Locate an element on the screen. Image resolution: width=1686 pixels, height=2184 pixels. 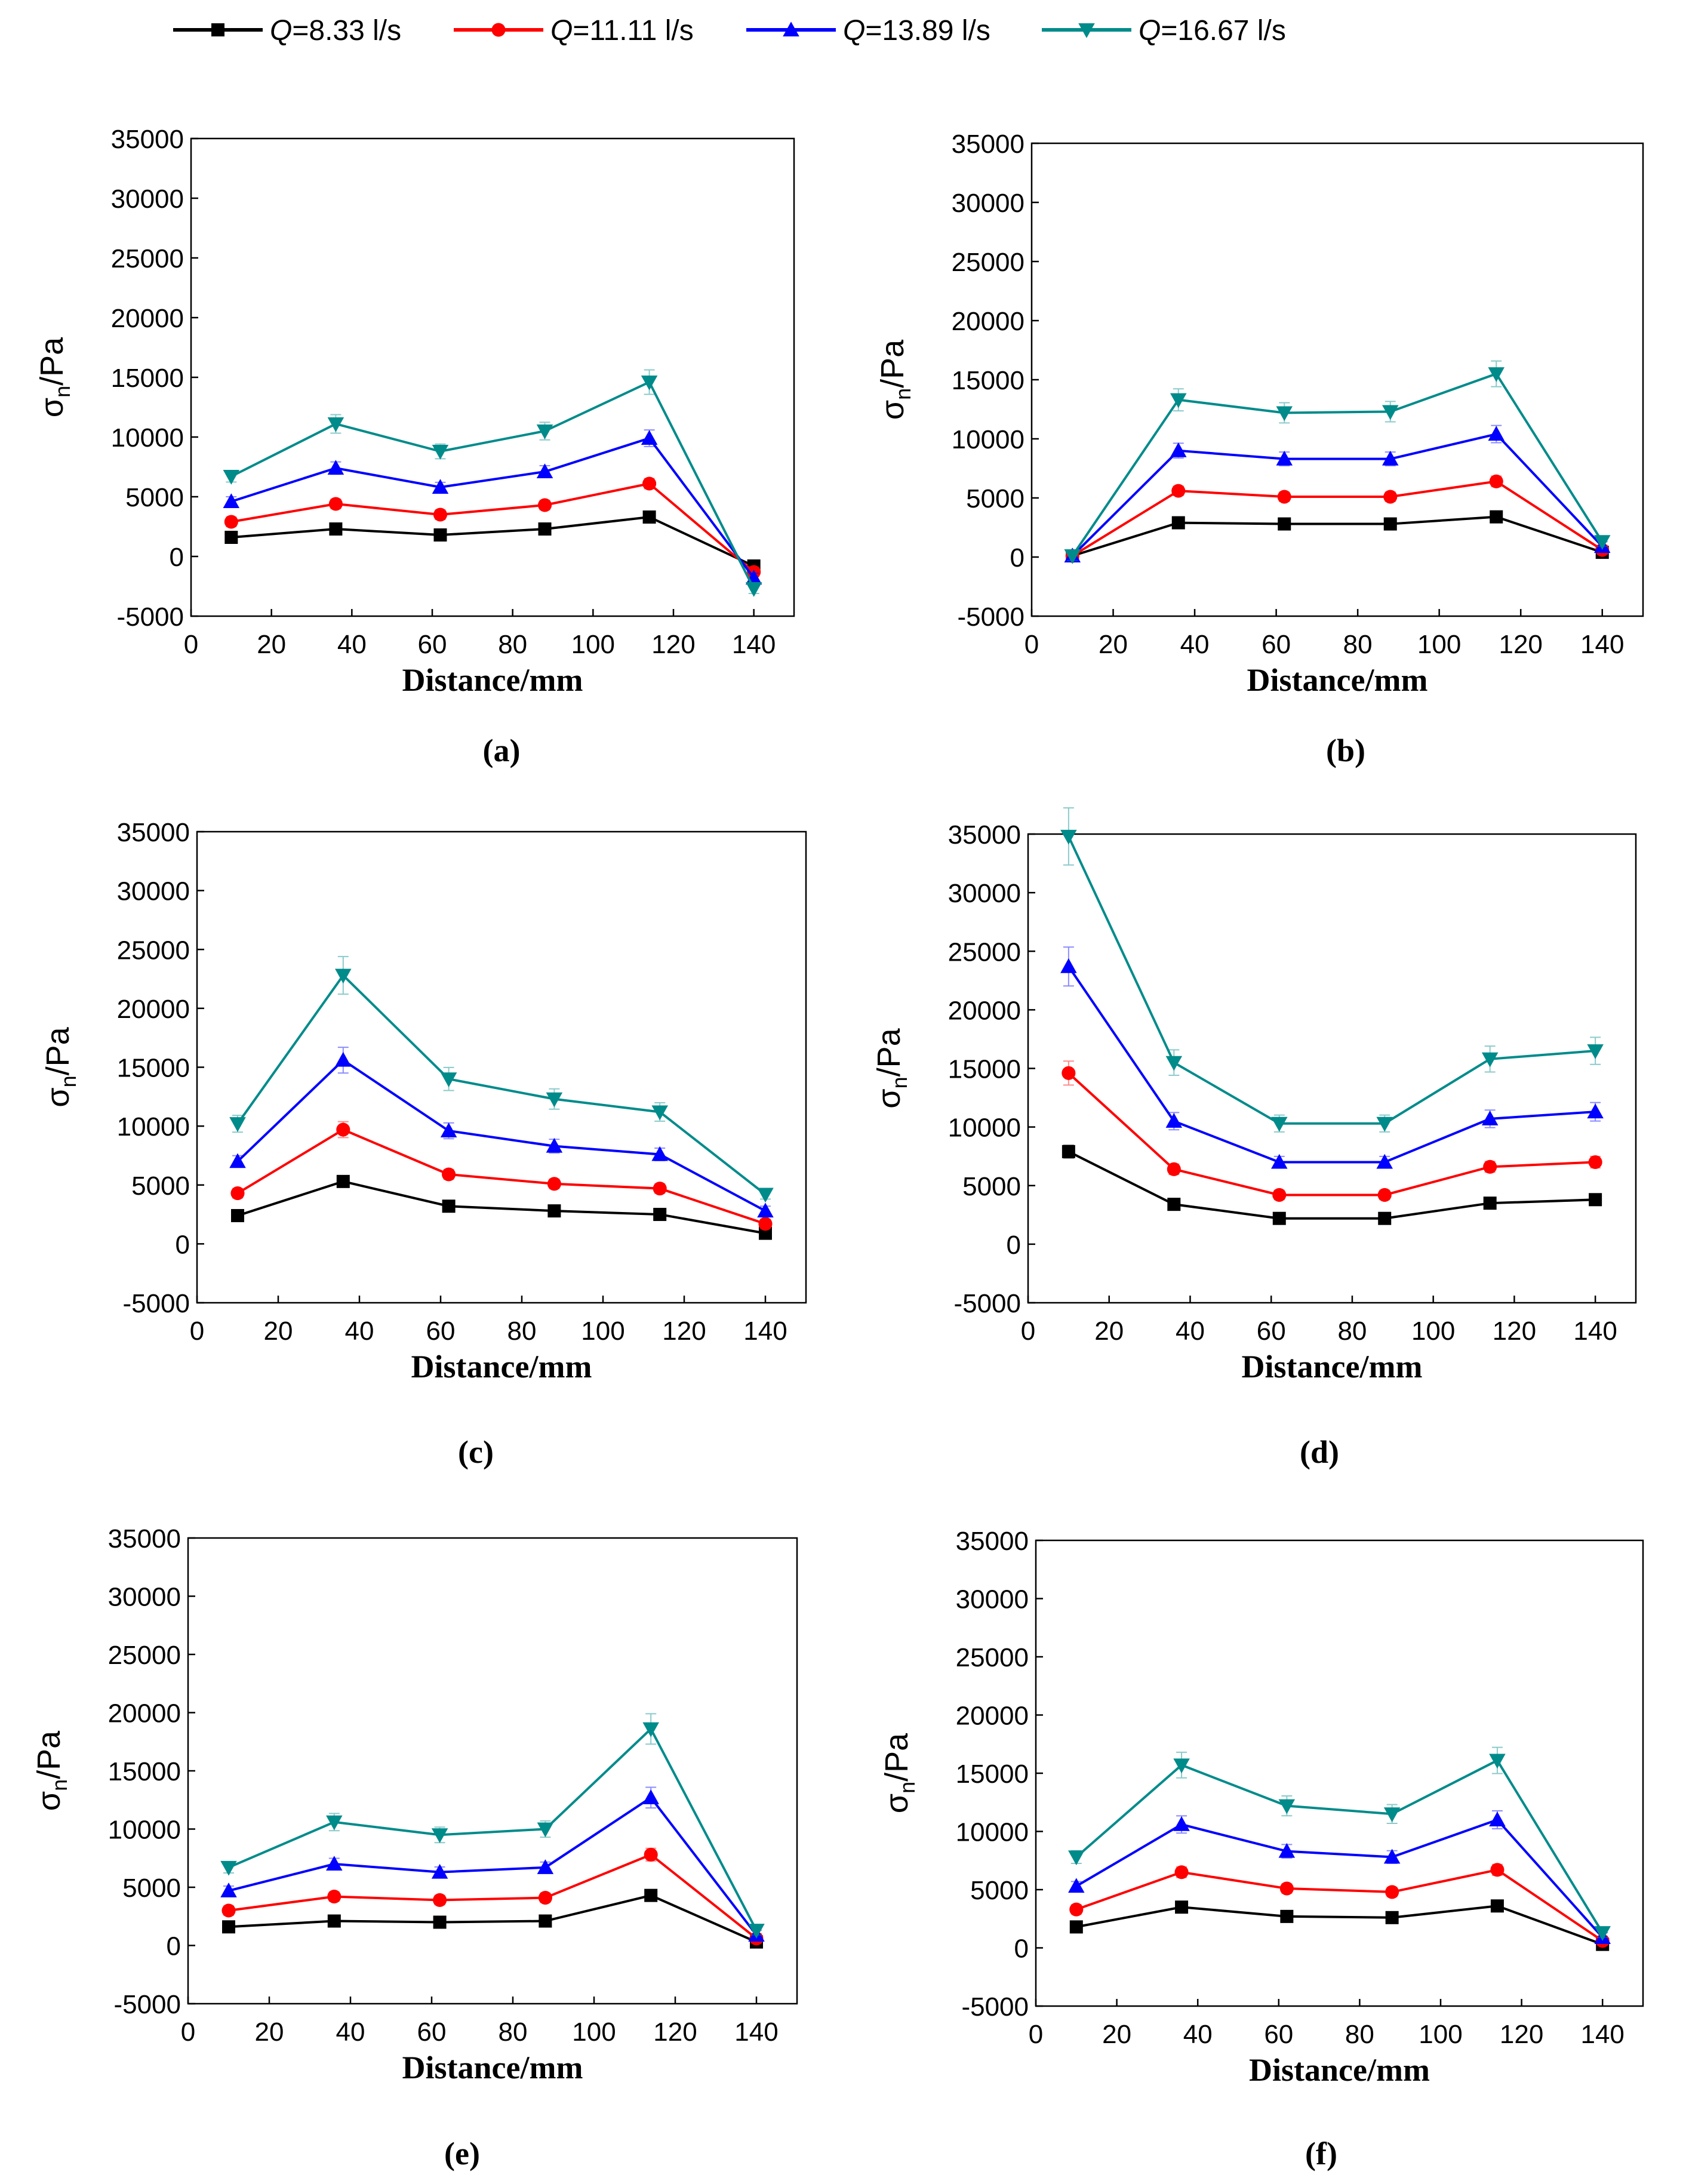
x-tick-label: 40 is located at coordinates (1190, 1331).